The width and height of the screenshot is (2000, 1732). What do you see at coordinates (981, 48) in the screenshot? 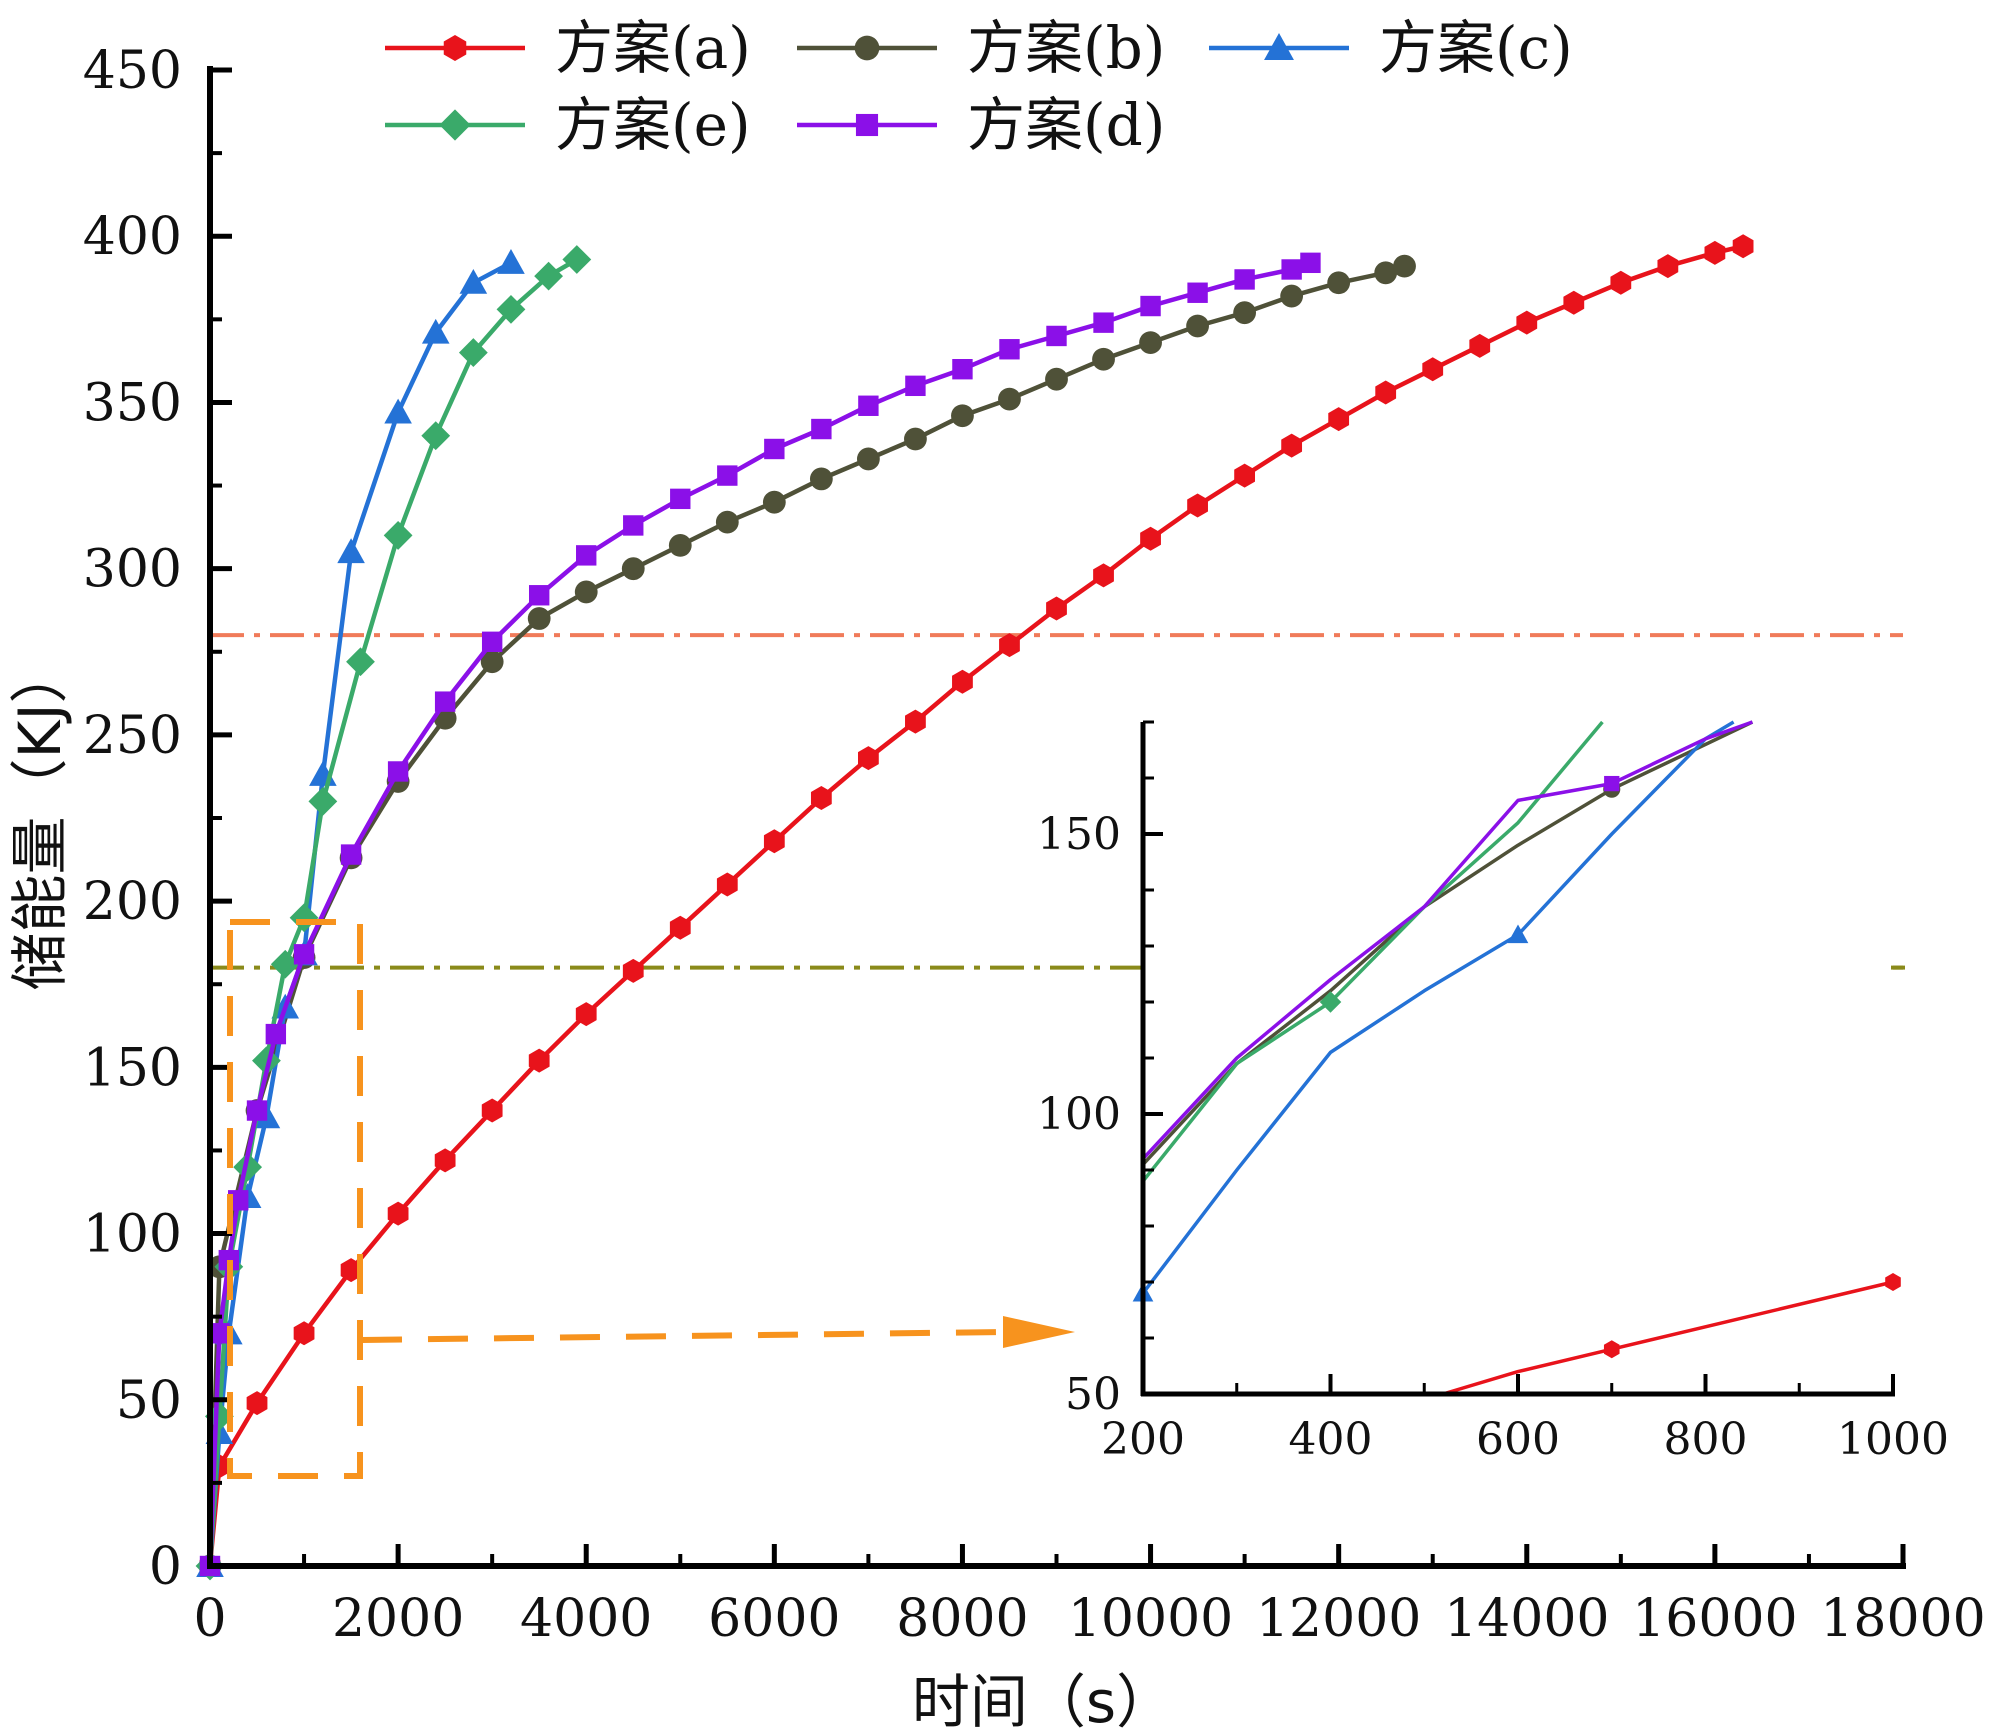
I see `legend-item-b: 方案(b)` at bounding box center [981, 48].